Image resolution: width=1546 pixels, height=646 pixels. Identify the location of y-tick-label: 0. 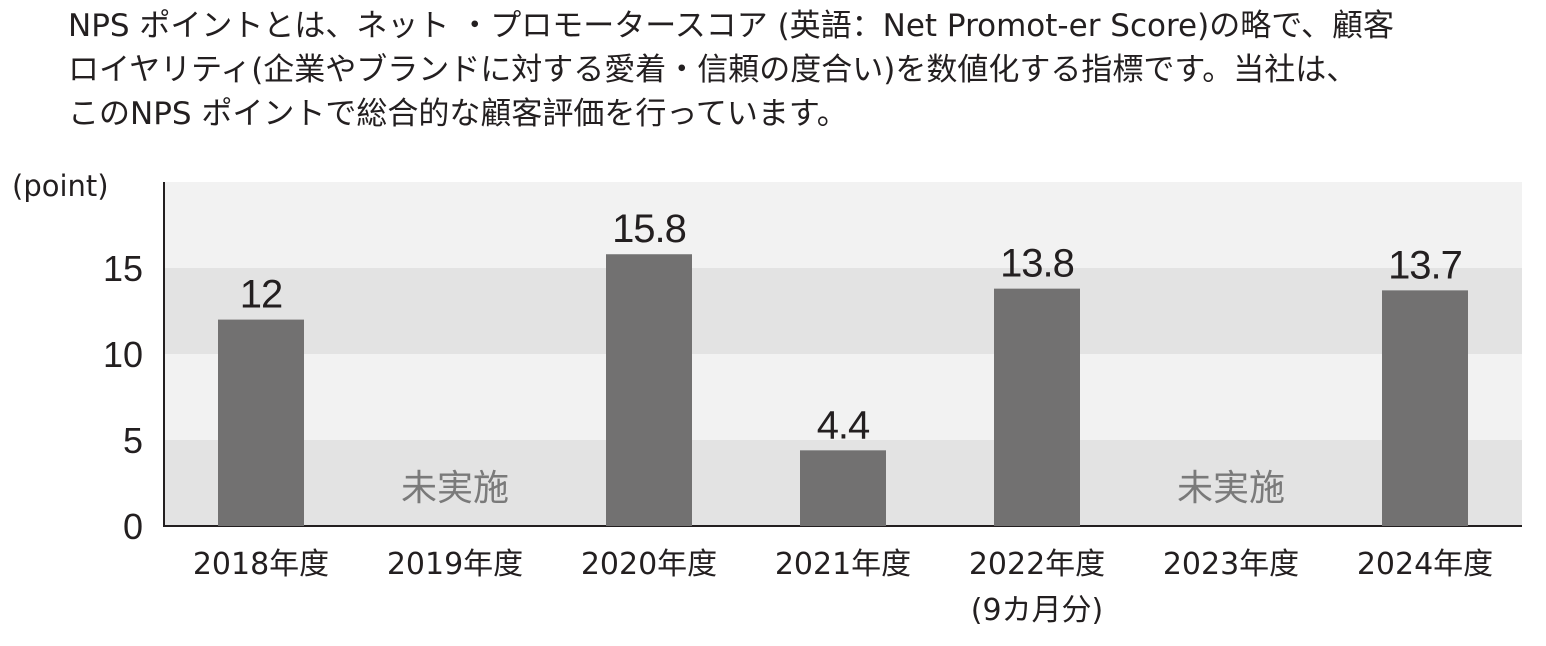
(133, 526).